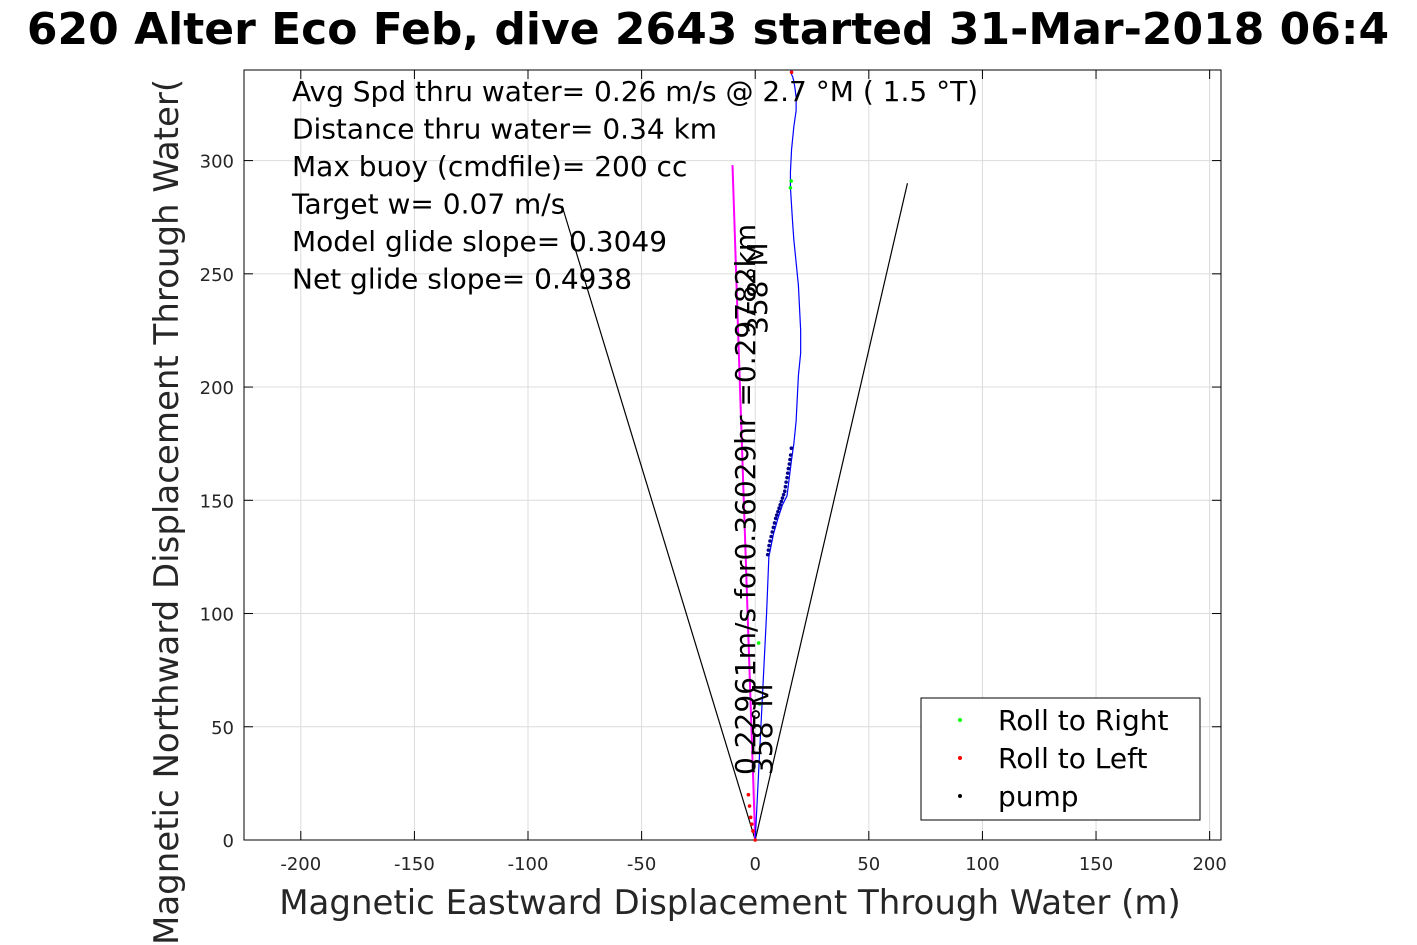  I want to click on heading-label-upper: 358°M, so click(757, 288).